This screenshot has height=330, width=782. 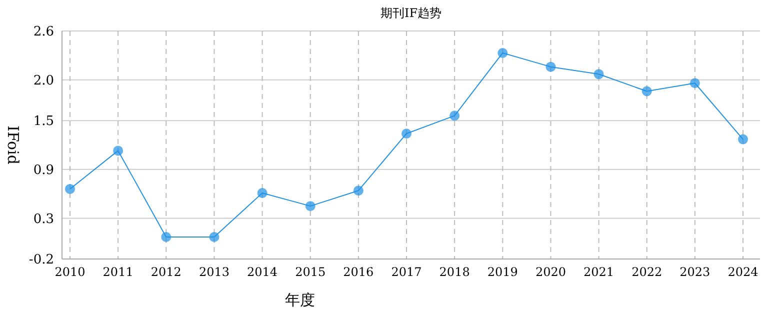 What do you see at coordinates (214, 272) in the screenshot?
I see `x-tick-label: 2013` at bounding box center [214, 272].